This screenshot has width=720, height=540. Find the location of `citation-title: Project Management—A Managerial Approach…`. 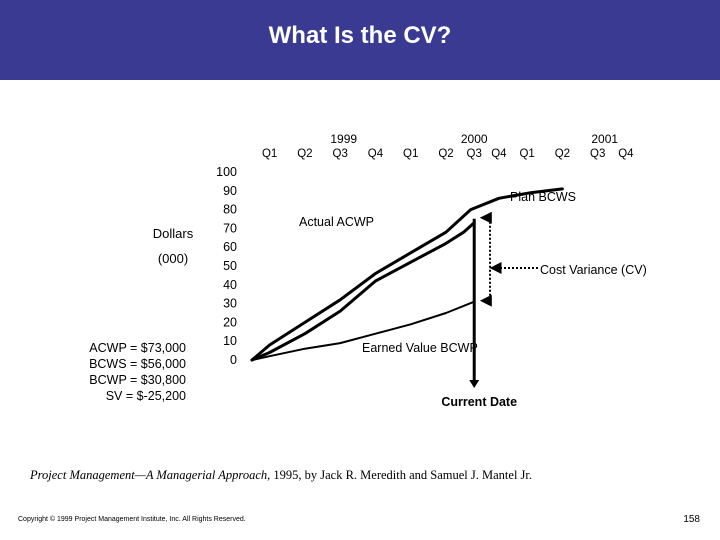

citation-title: Project Management—A Managerial Approach… is located at coordinates (150, 475).